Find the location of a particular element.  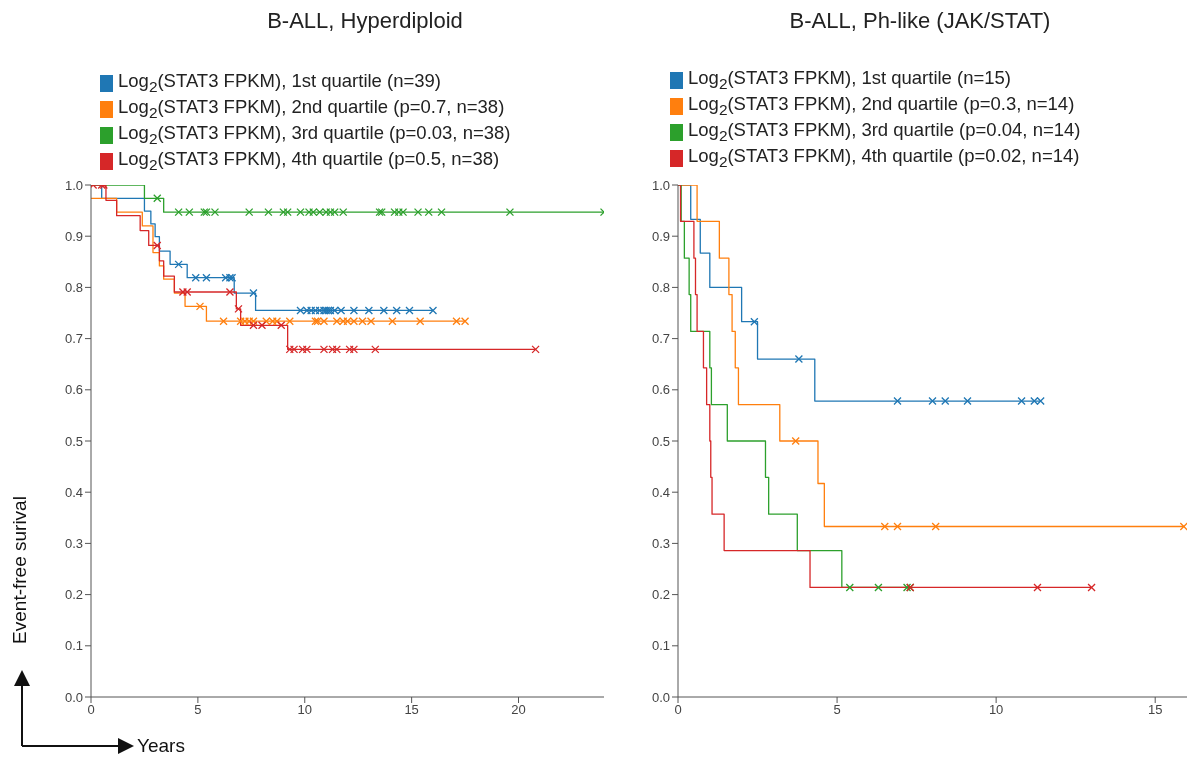

y-axis-title: Event-free surival is located at coordinates (20, 570).